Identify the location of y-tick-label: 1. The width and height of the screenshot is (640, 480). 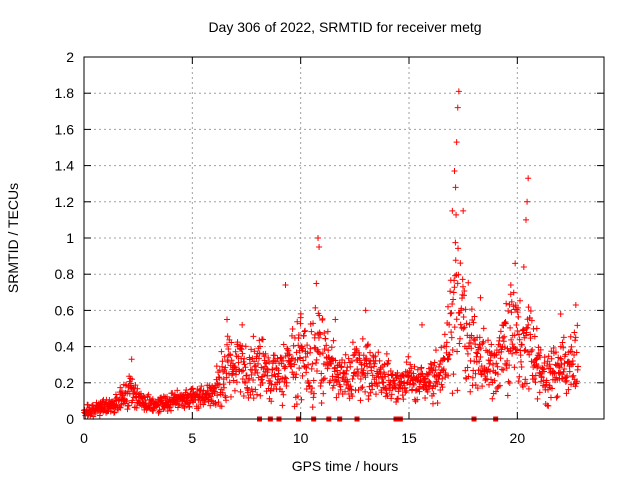
(70, 238).